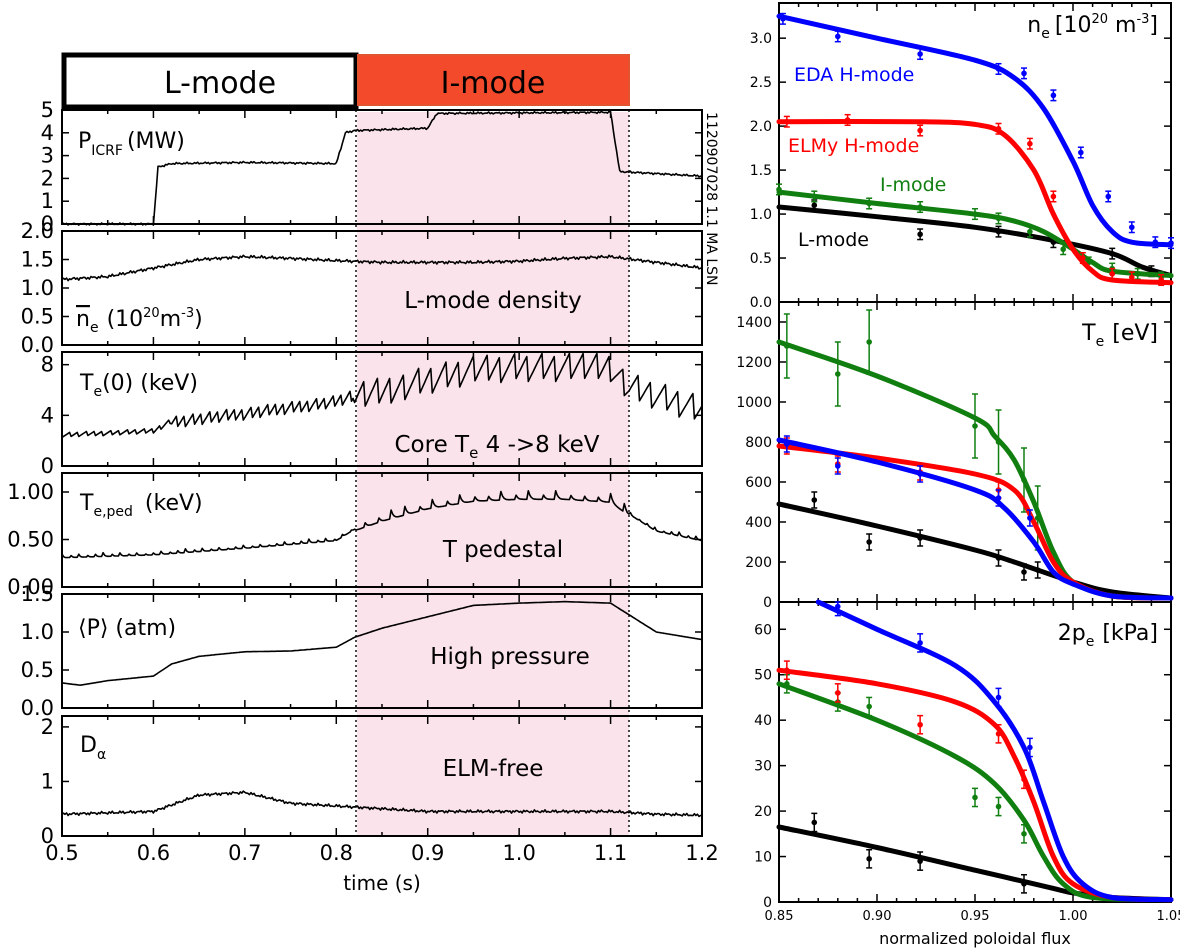  I want to click on teped-ytick-label: 0.50, so click(30, 540).